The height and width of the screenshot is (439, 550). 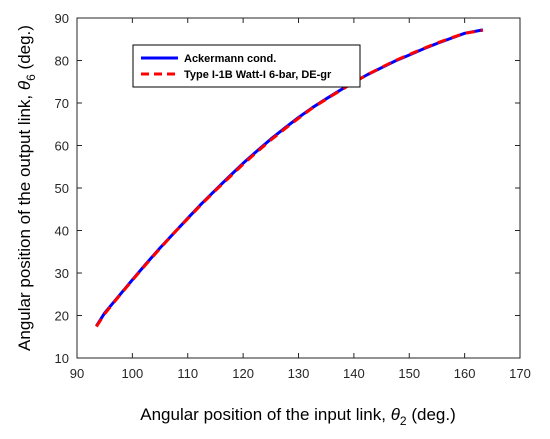 What do you see at coordinates (354, 373) in the screenshot?
I see `x-tick-label: 140` at bounding box center [354, 373].